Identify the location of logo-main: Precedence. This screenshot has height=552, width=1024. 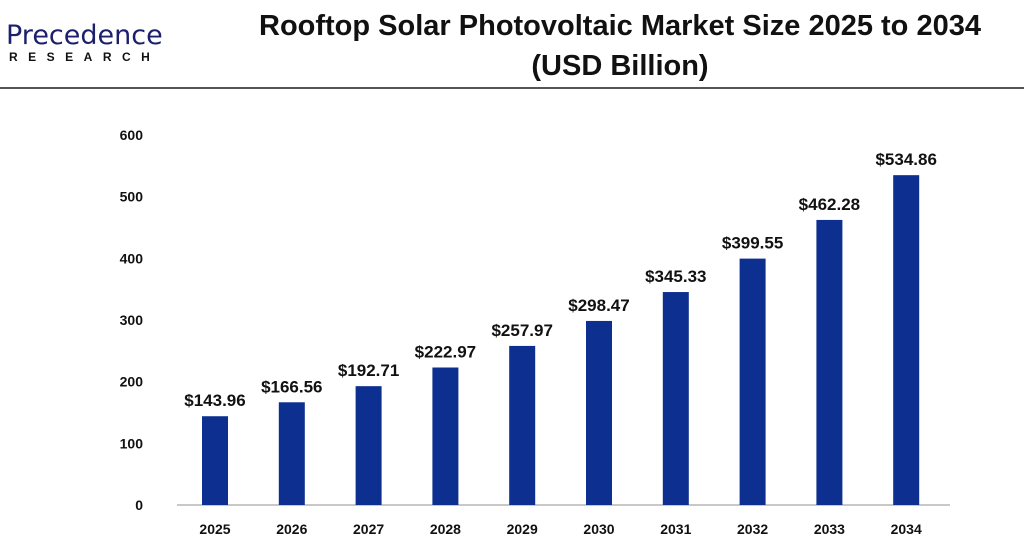
(84, 35).